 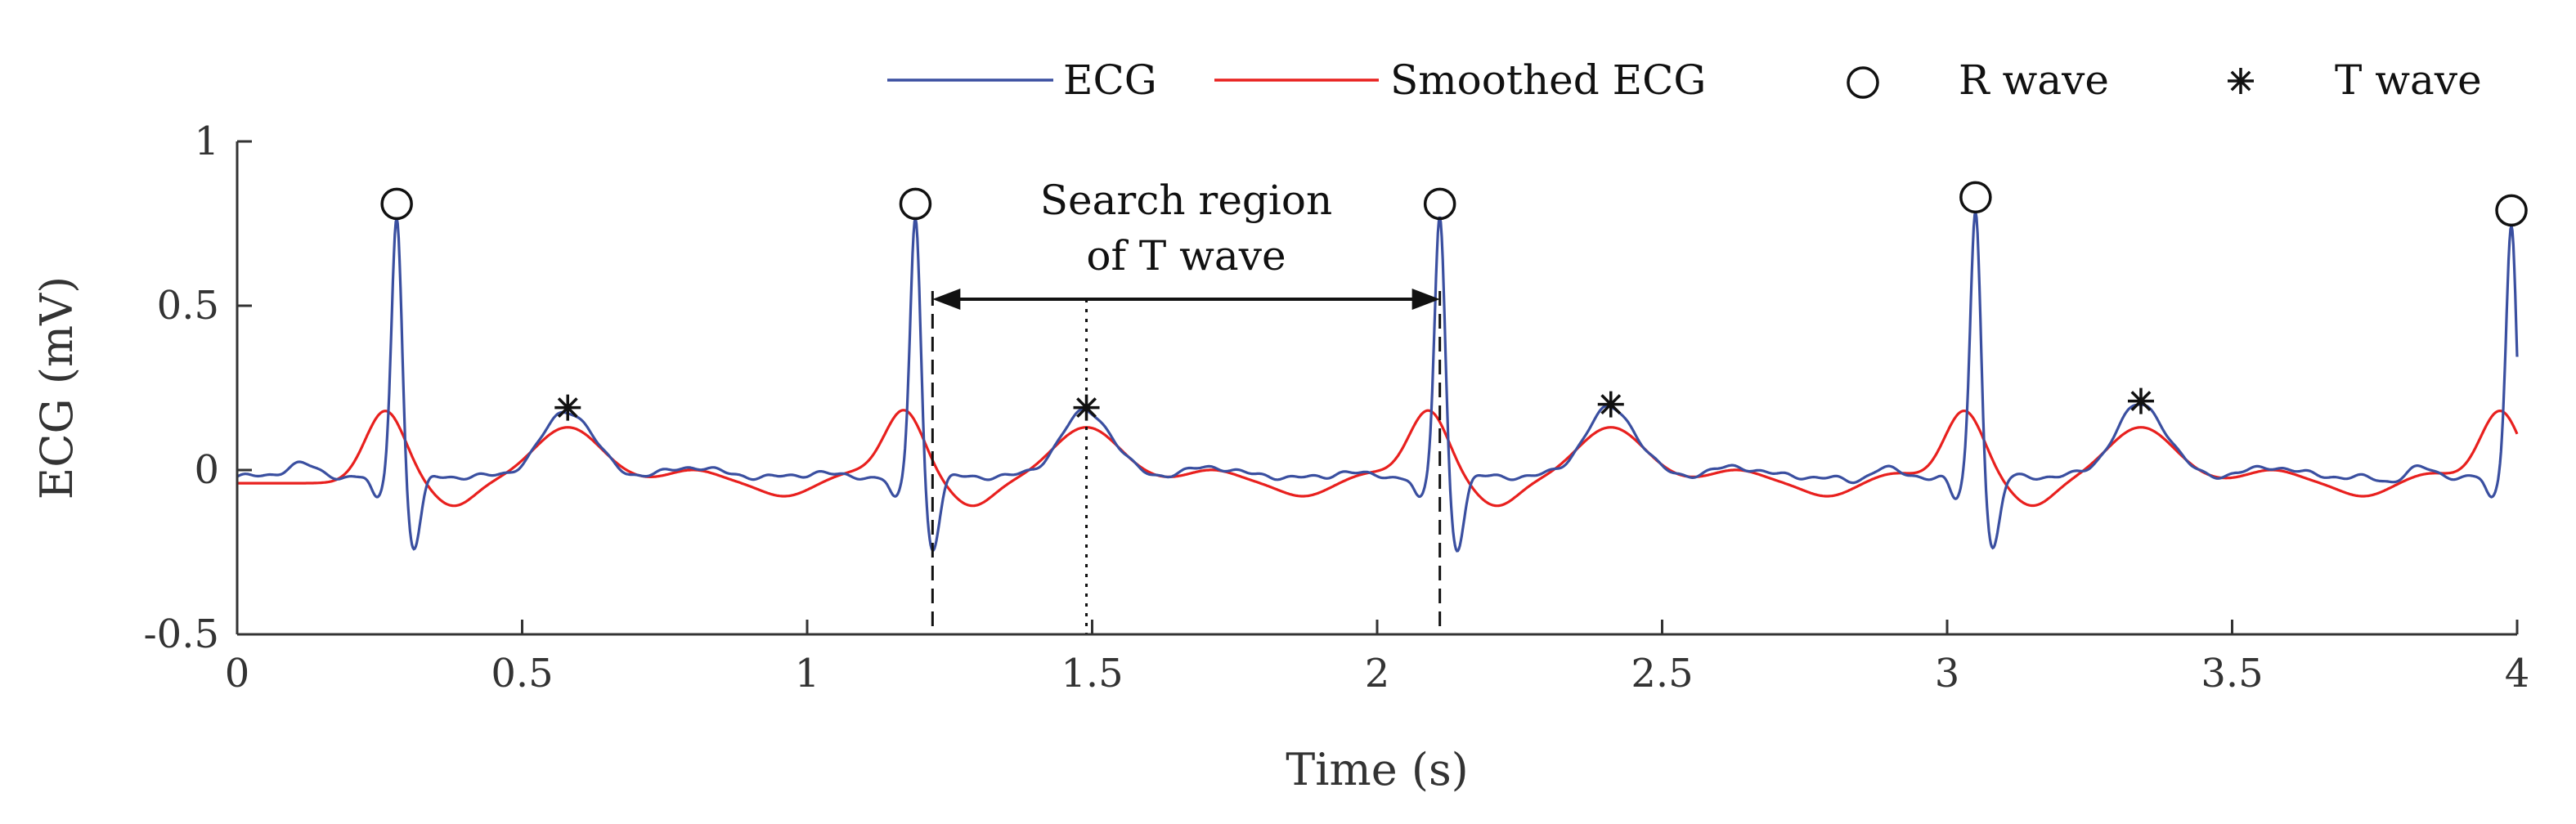 I want to click on legend-t-wave-label: T wave, so click(x=2408, y=80).